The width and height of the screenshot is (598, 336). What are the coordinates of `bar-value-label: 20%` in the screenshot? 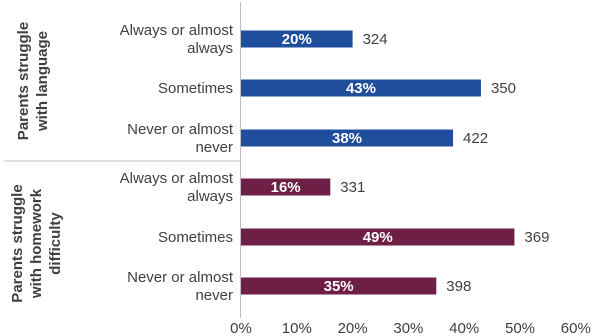 It's located at (297, 39).